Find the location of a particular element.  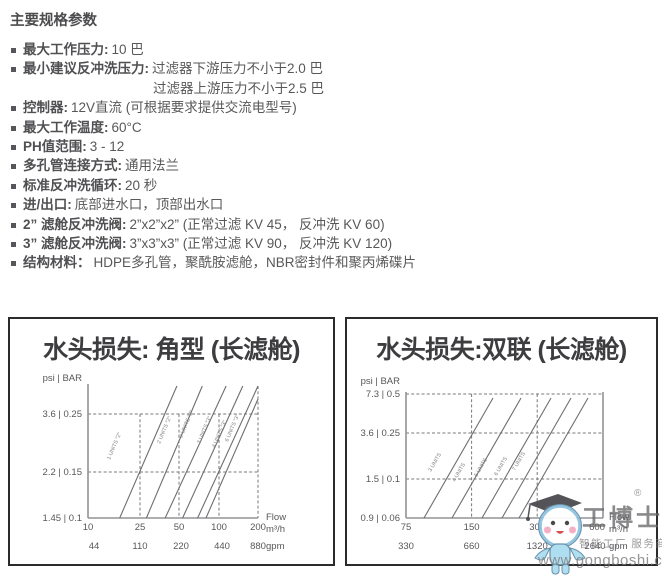

spec-label: 进/出口: is located at coordinates (47, 205).